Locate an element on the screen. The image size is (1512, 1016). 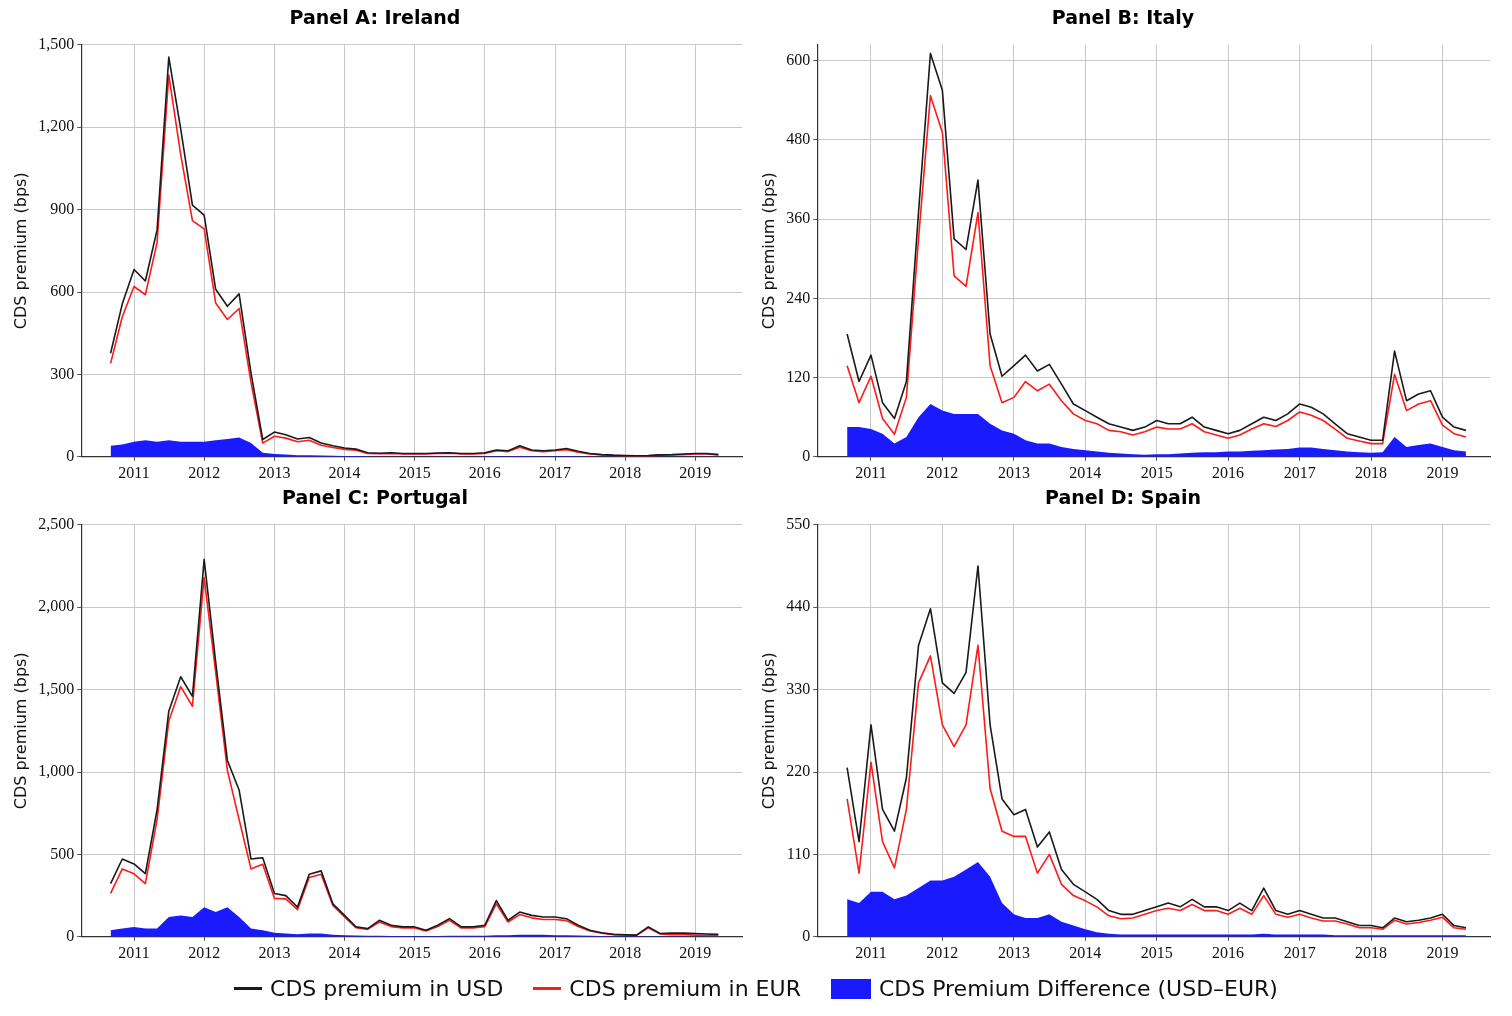
y-tick-label: 480 is located at coordinates (798, 139).